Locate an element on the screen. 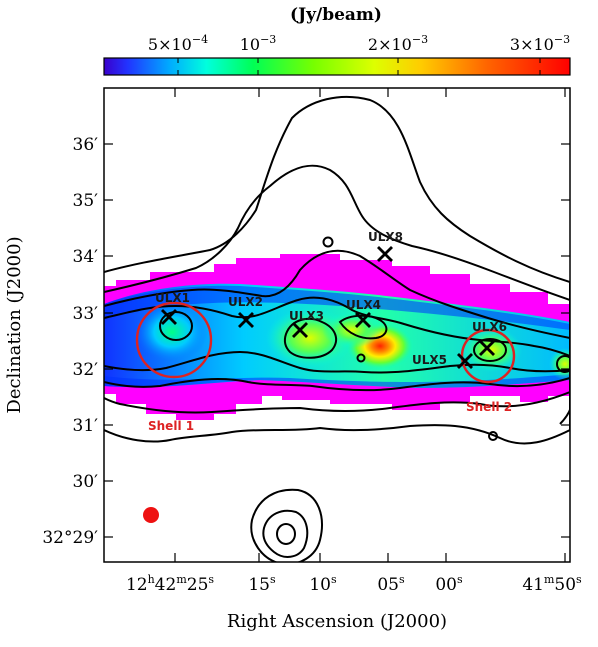 This screenshot has height=647, width=598. x-tick-label: 05s is located at coordinates (391, 584).